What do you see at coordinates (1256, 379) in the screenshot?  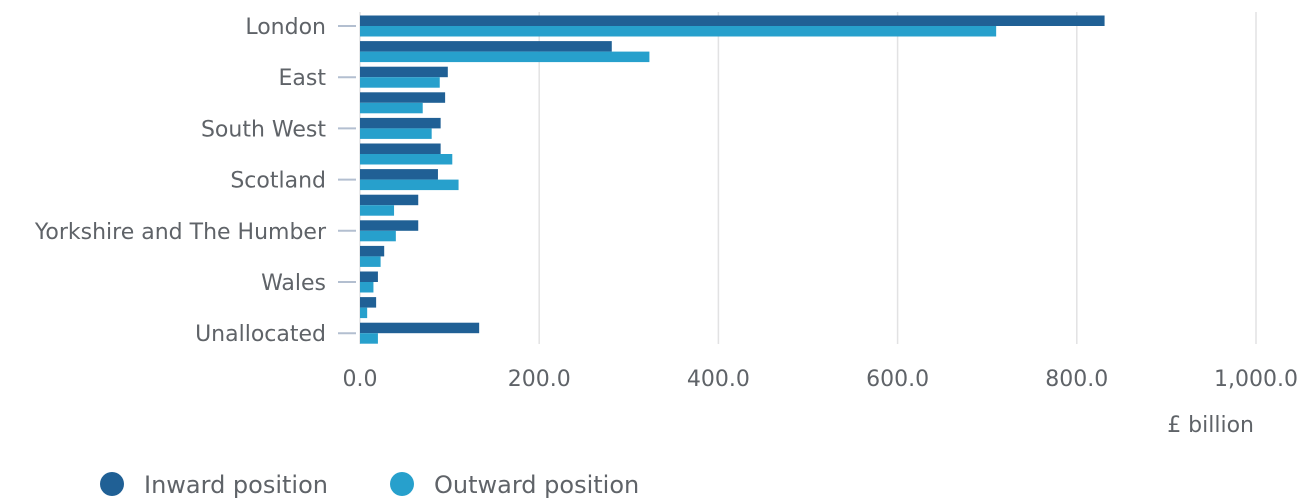 I see `x-tick-label: 1,000.0` at bounding box center [1256, 379].